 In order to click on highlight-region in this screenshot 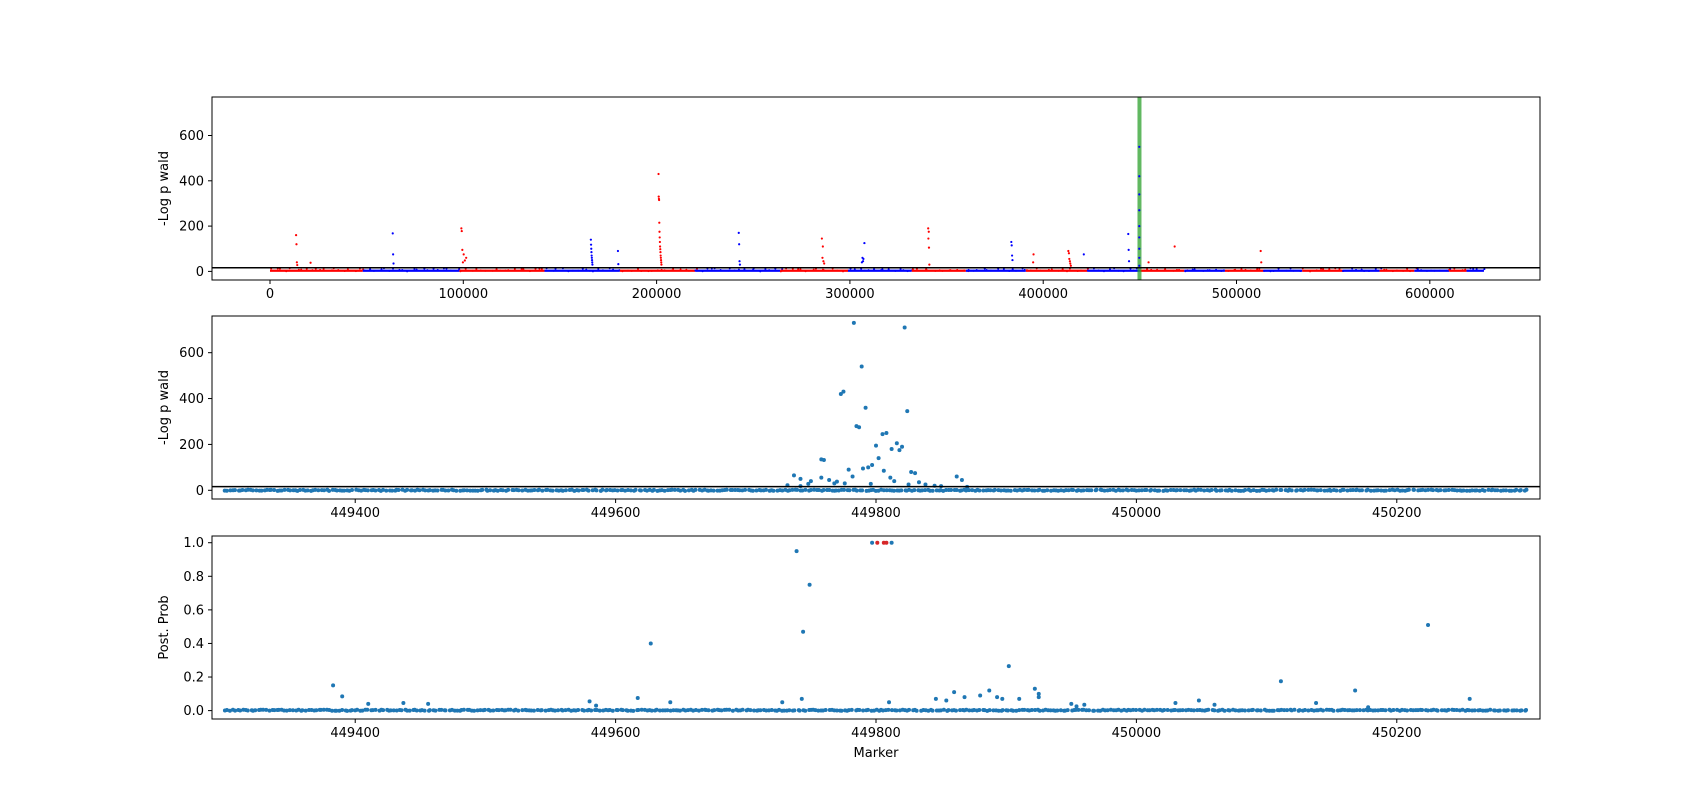, I will do `click(1139, 188)`.